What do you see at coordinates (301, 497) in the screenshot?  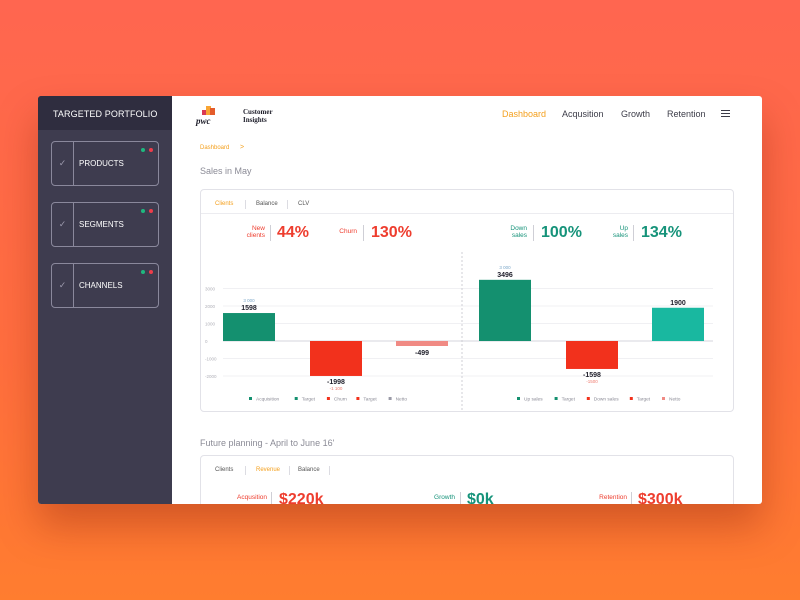 I see `kpi-value-acquisition: $220k` at bounding box center [301, 497].